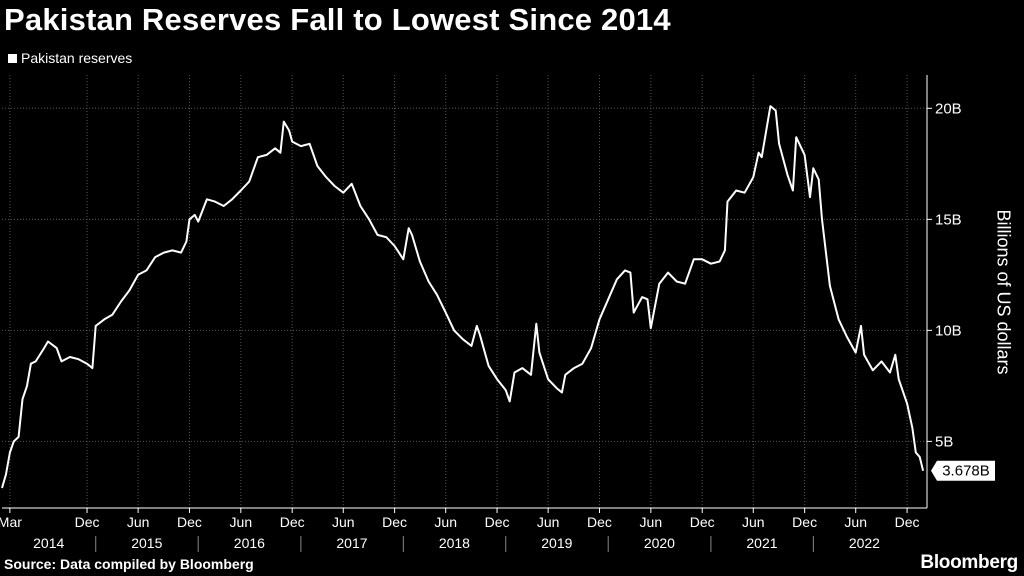  What do you see at coordinates (249, 543) in the screenshot?
I see `year-label: 2016` at bounding box center [249, 543].